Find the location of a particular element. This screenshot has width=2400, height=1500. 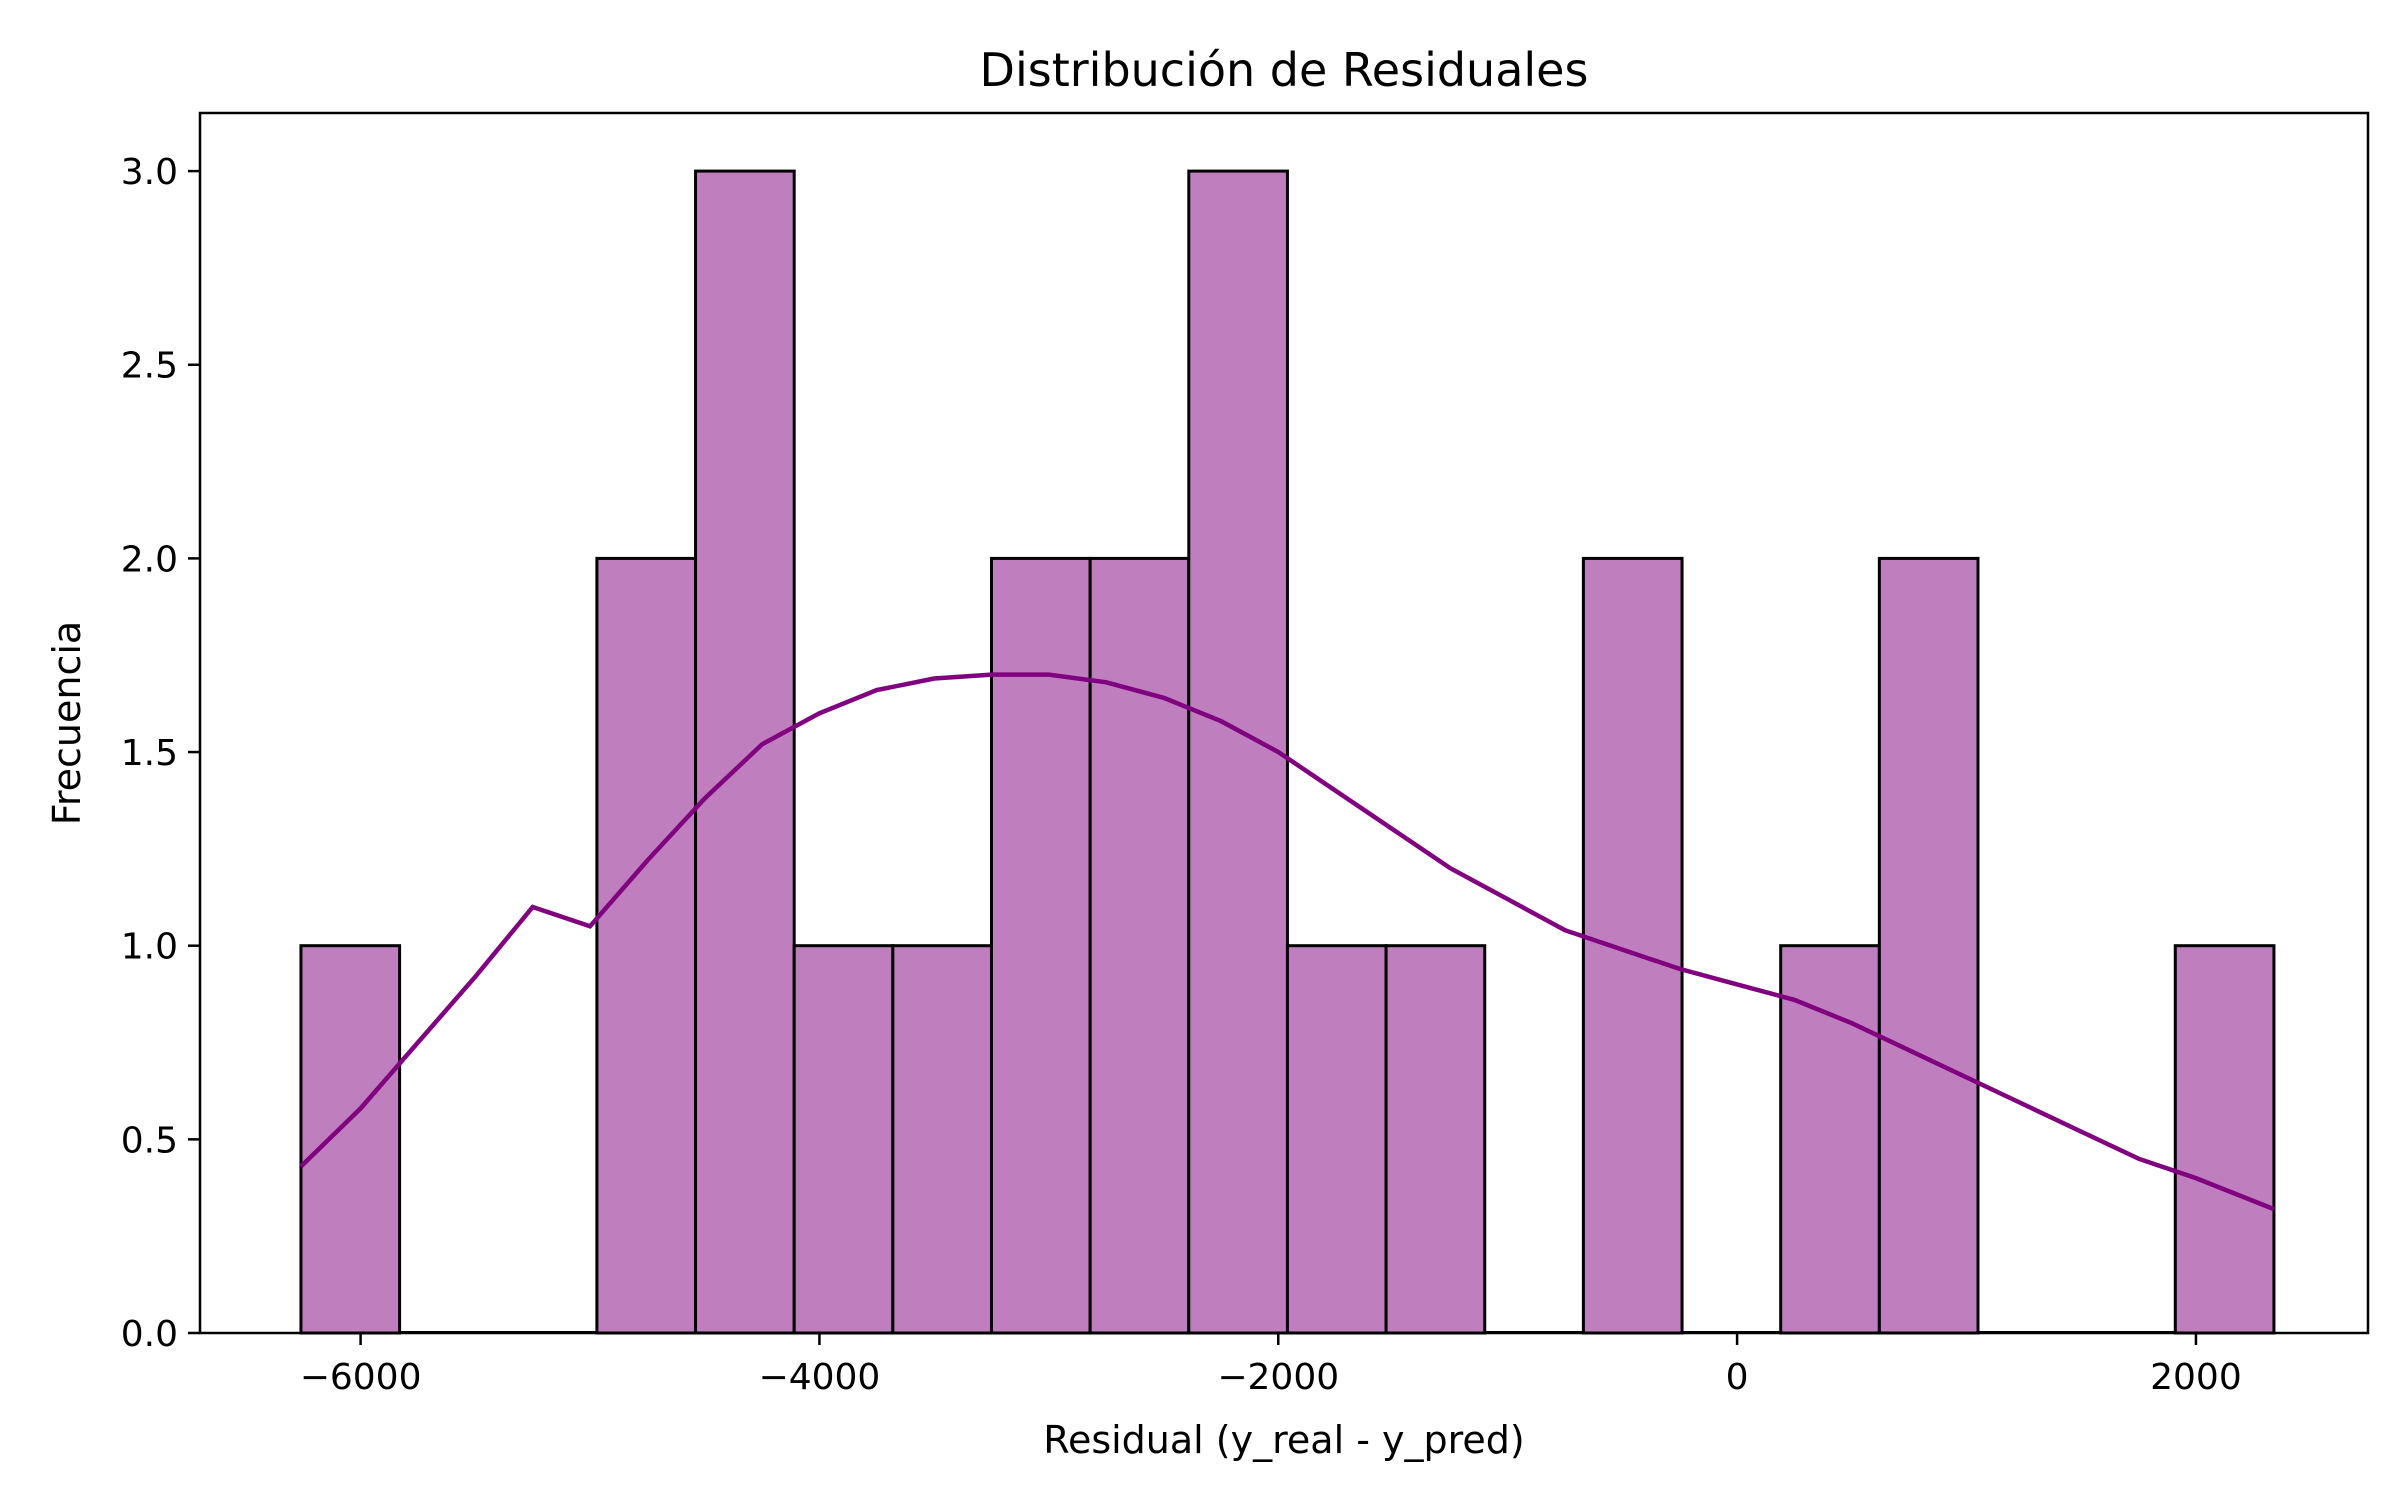

y-tick-label: 1.0 is located at coordinates (149, 947).